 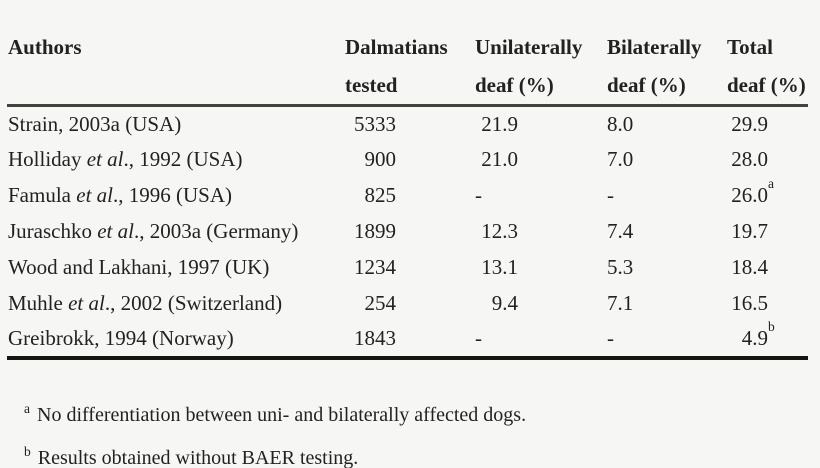 What do you see at coordinates (95, 123) in the screenshot?
I see `author-text: Strain, 2003a (USA)` at bounding box center [95, 123].